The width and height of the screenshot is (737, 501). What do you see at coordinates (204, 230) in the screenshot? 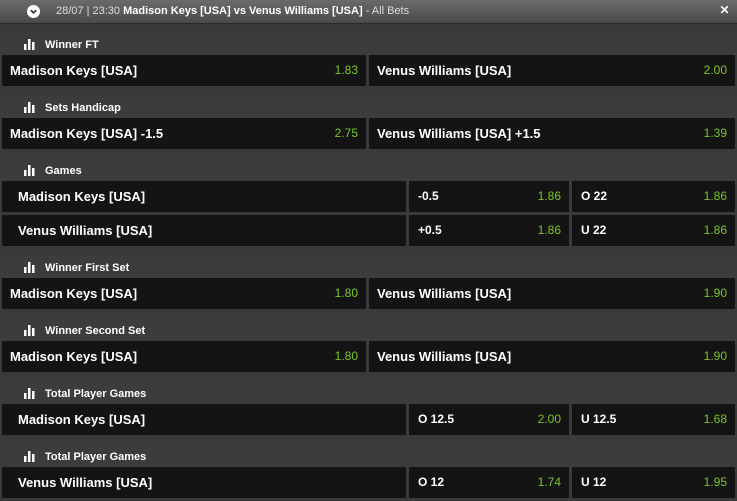
I see `games-row-player: Venus Williams [USA]` at bounding box center [204, 230].